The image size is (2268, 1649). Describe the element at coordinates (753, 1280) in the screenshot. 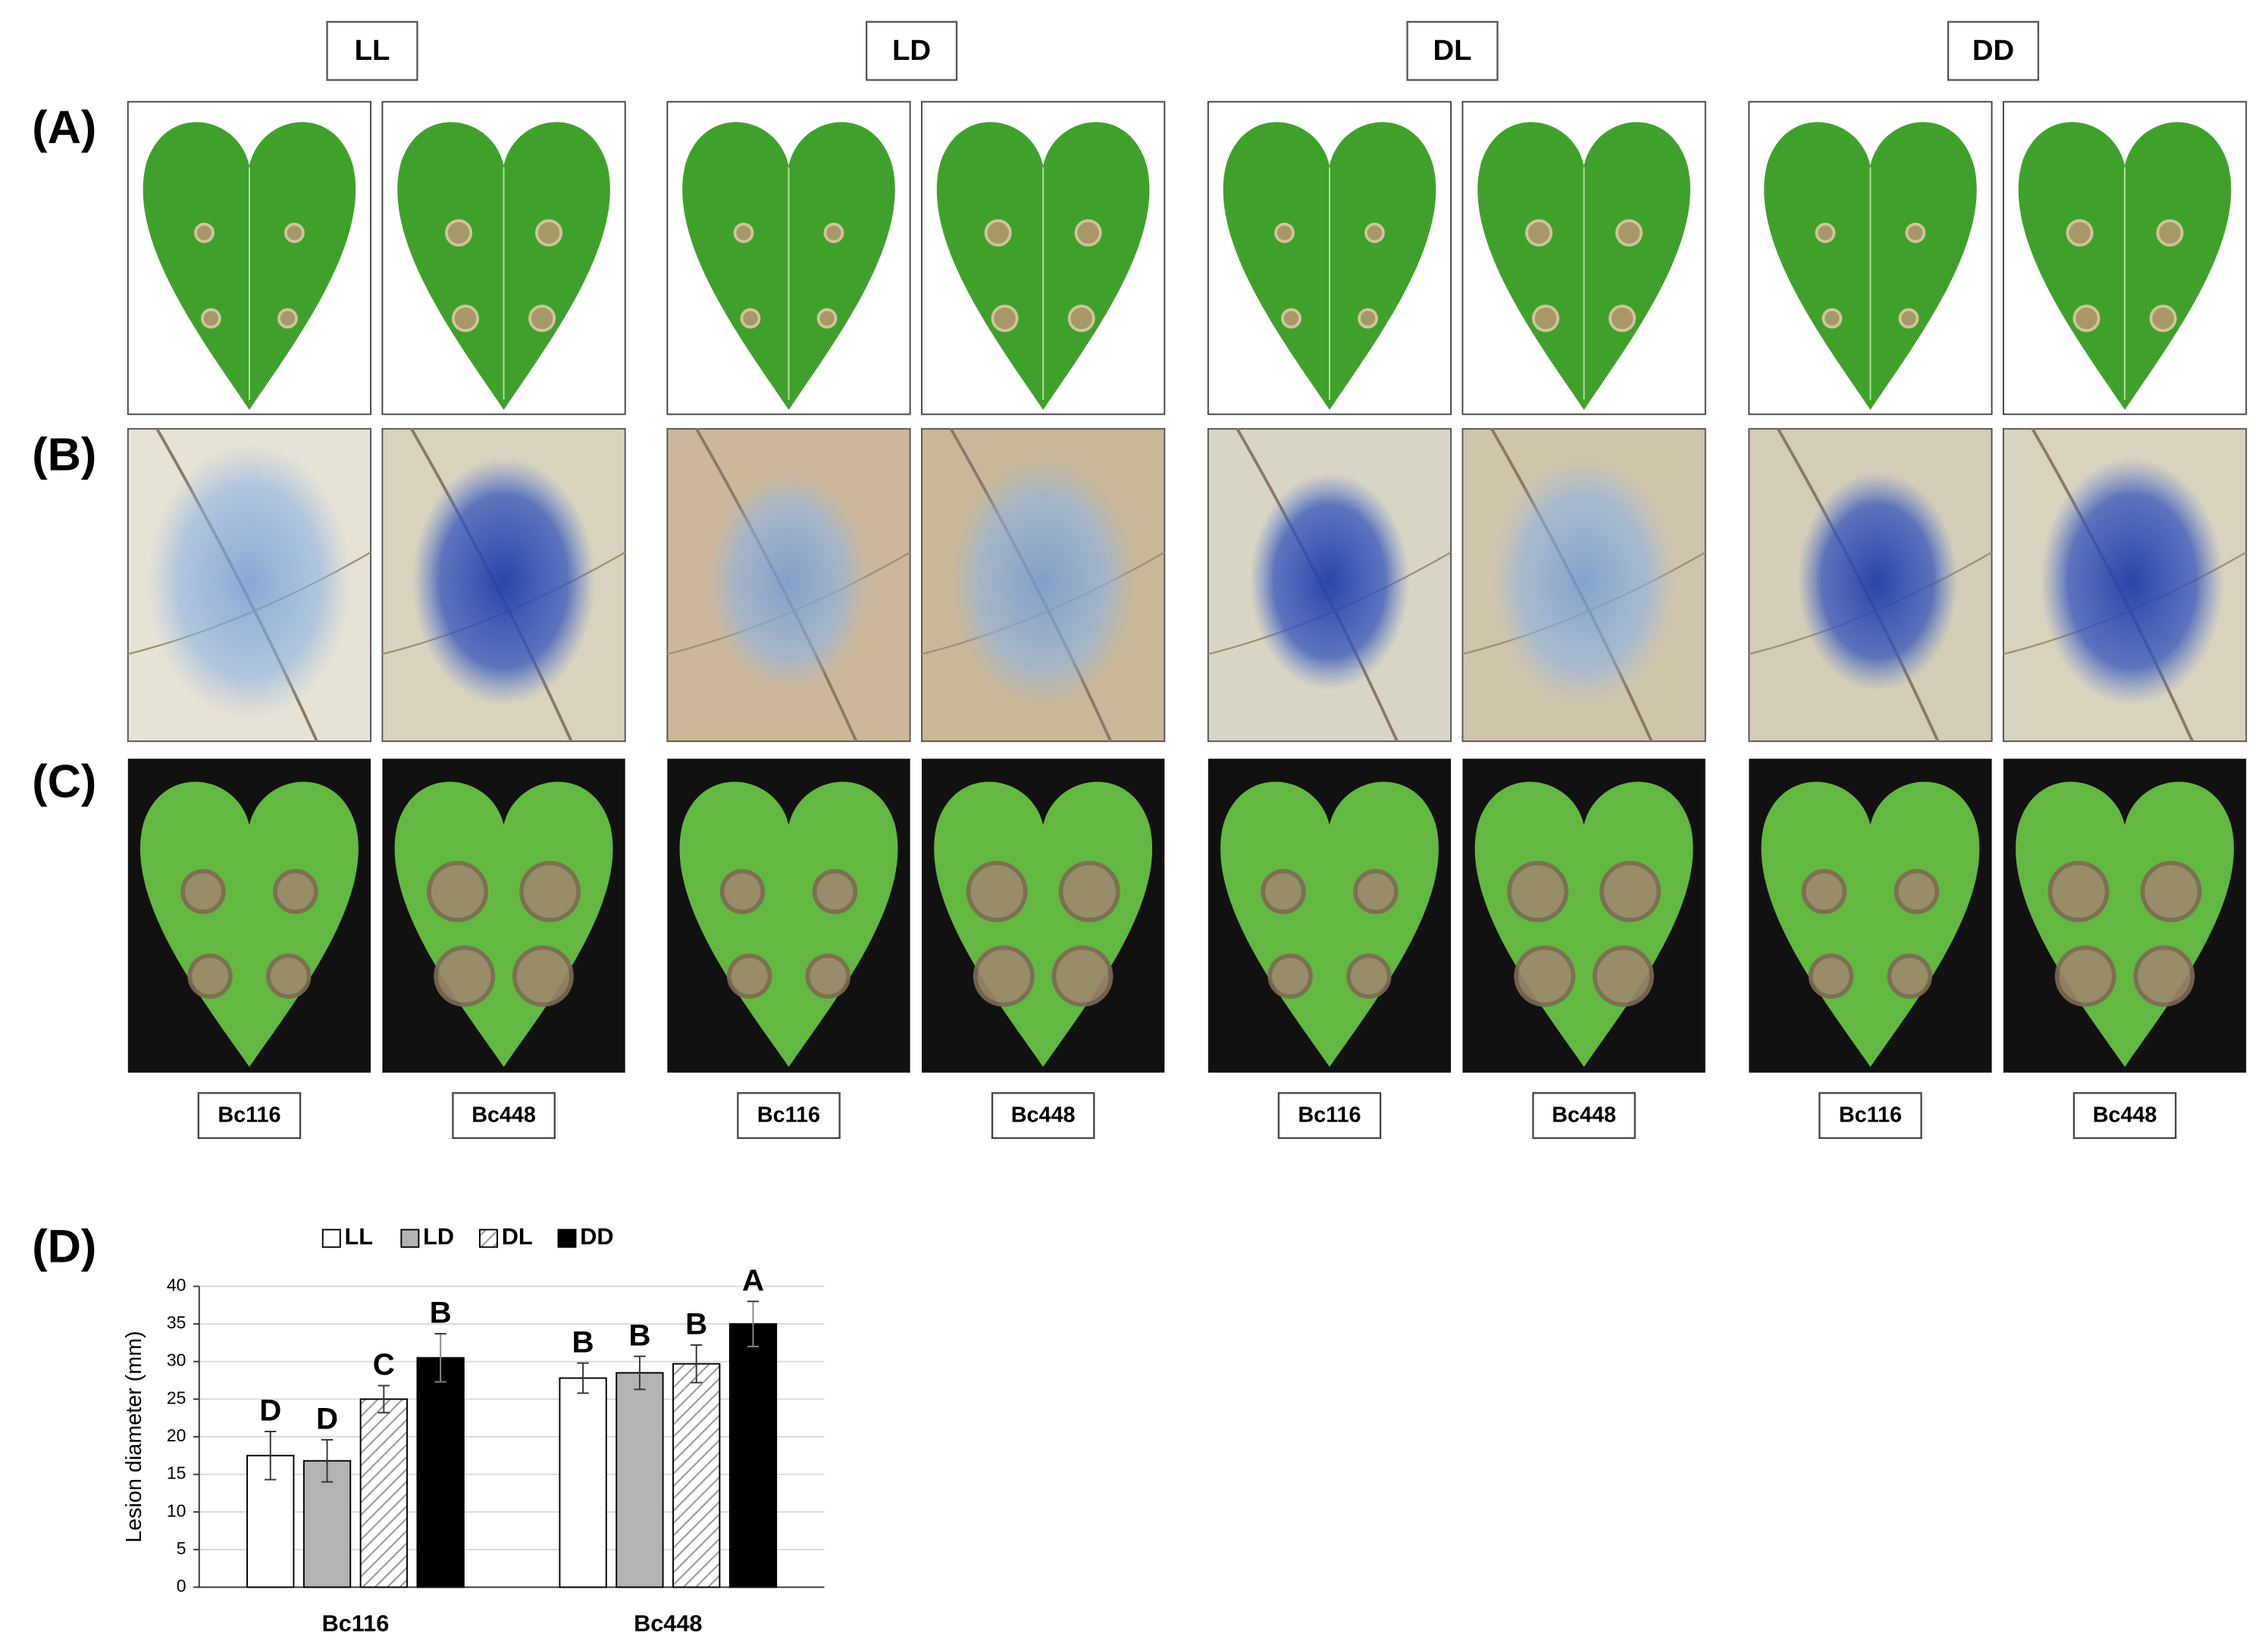

I see `significance-letter: A` at that location.